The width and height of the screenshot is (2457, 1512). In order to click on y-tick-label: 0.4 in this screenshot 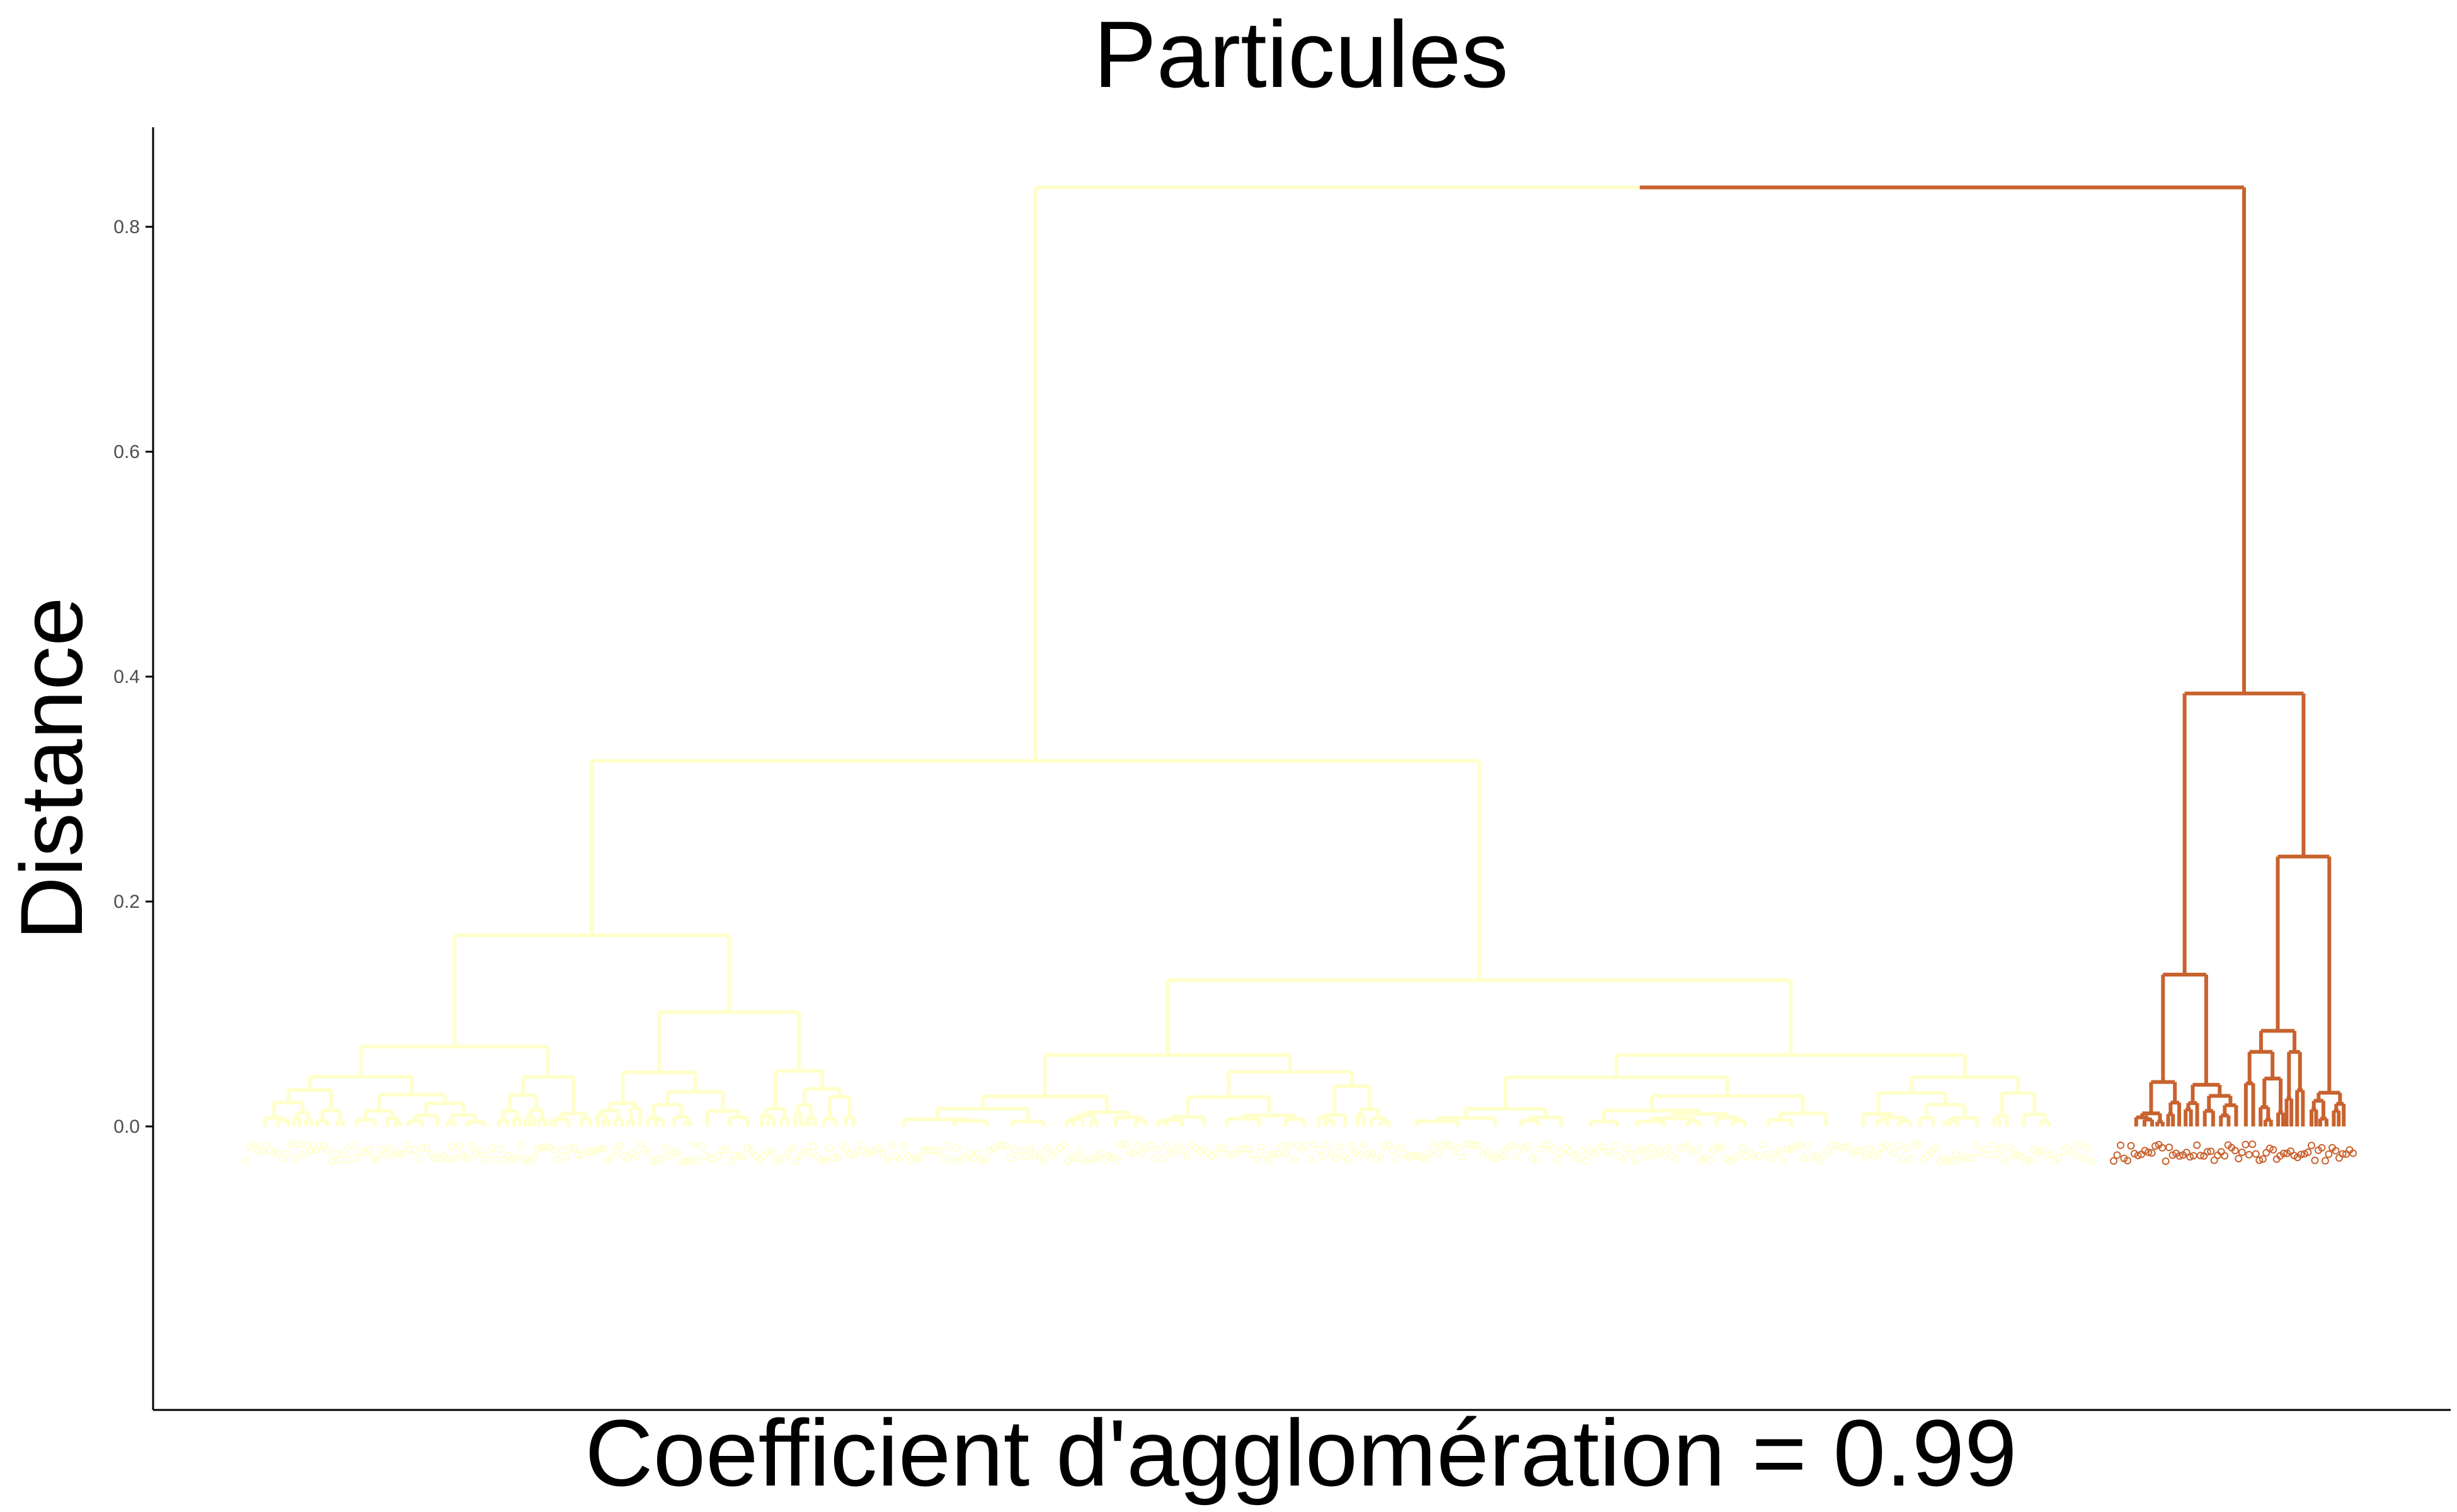, I will do `click(126, 677)`.